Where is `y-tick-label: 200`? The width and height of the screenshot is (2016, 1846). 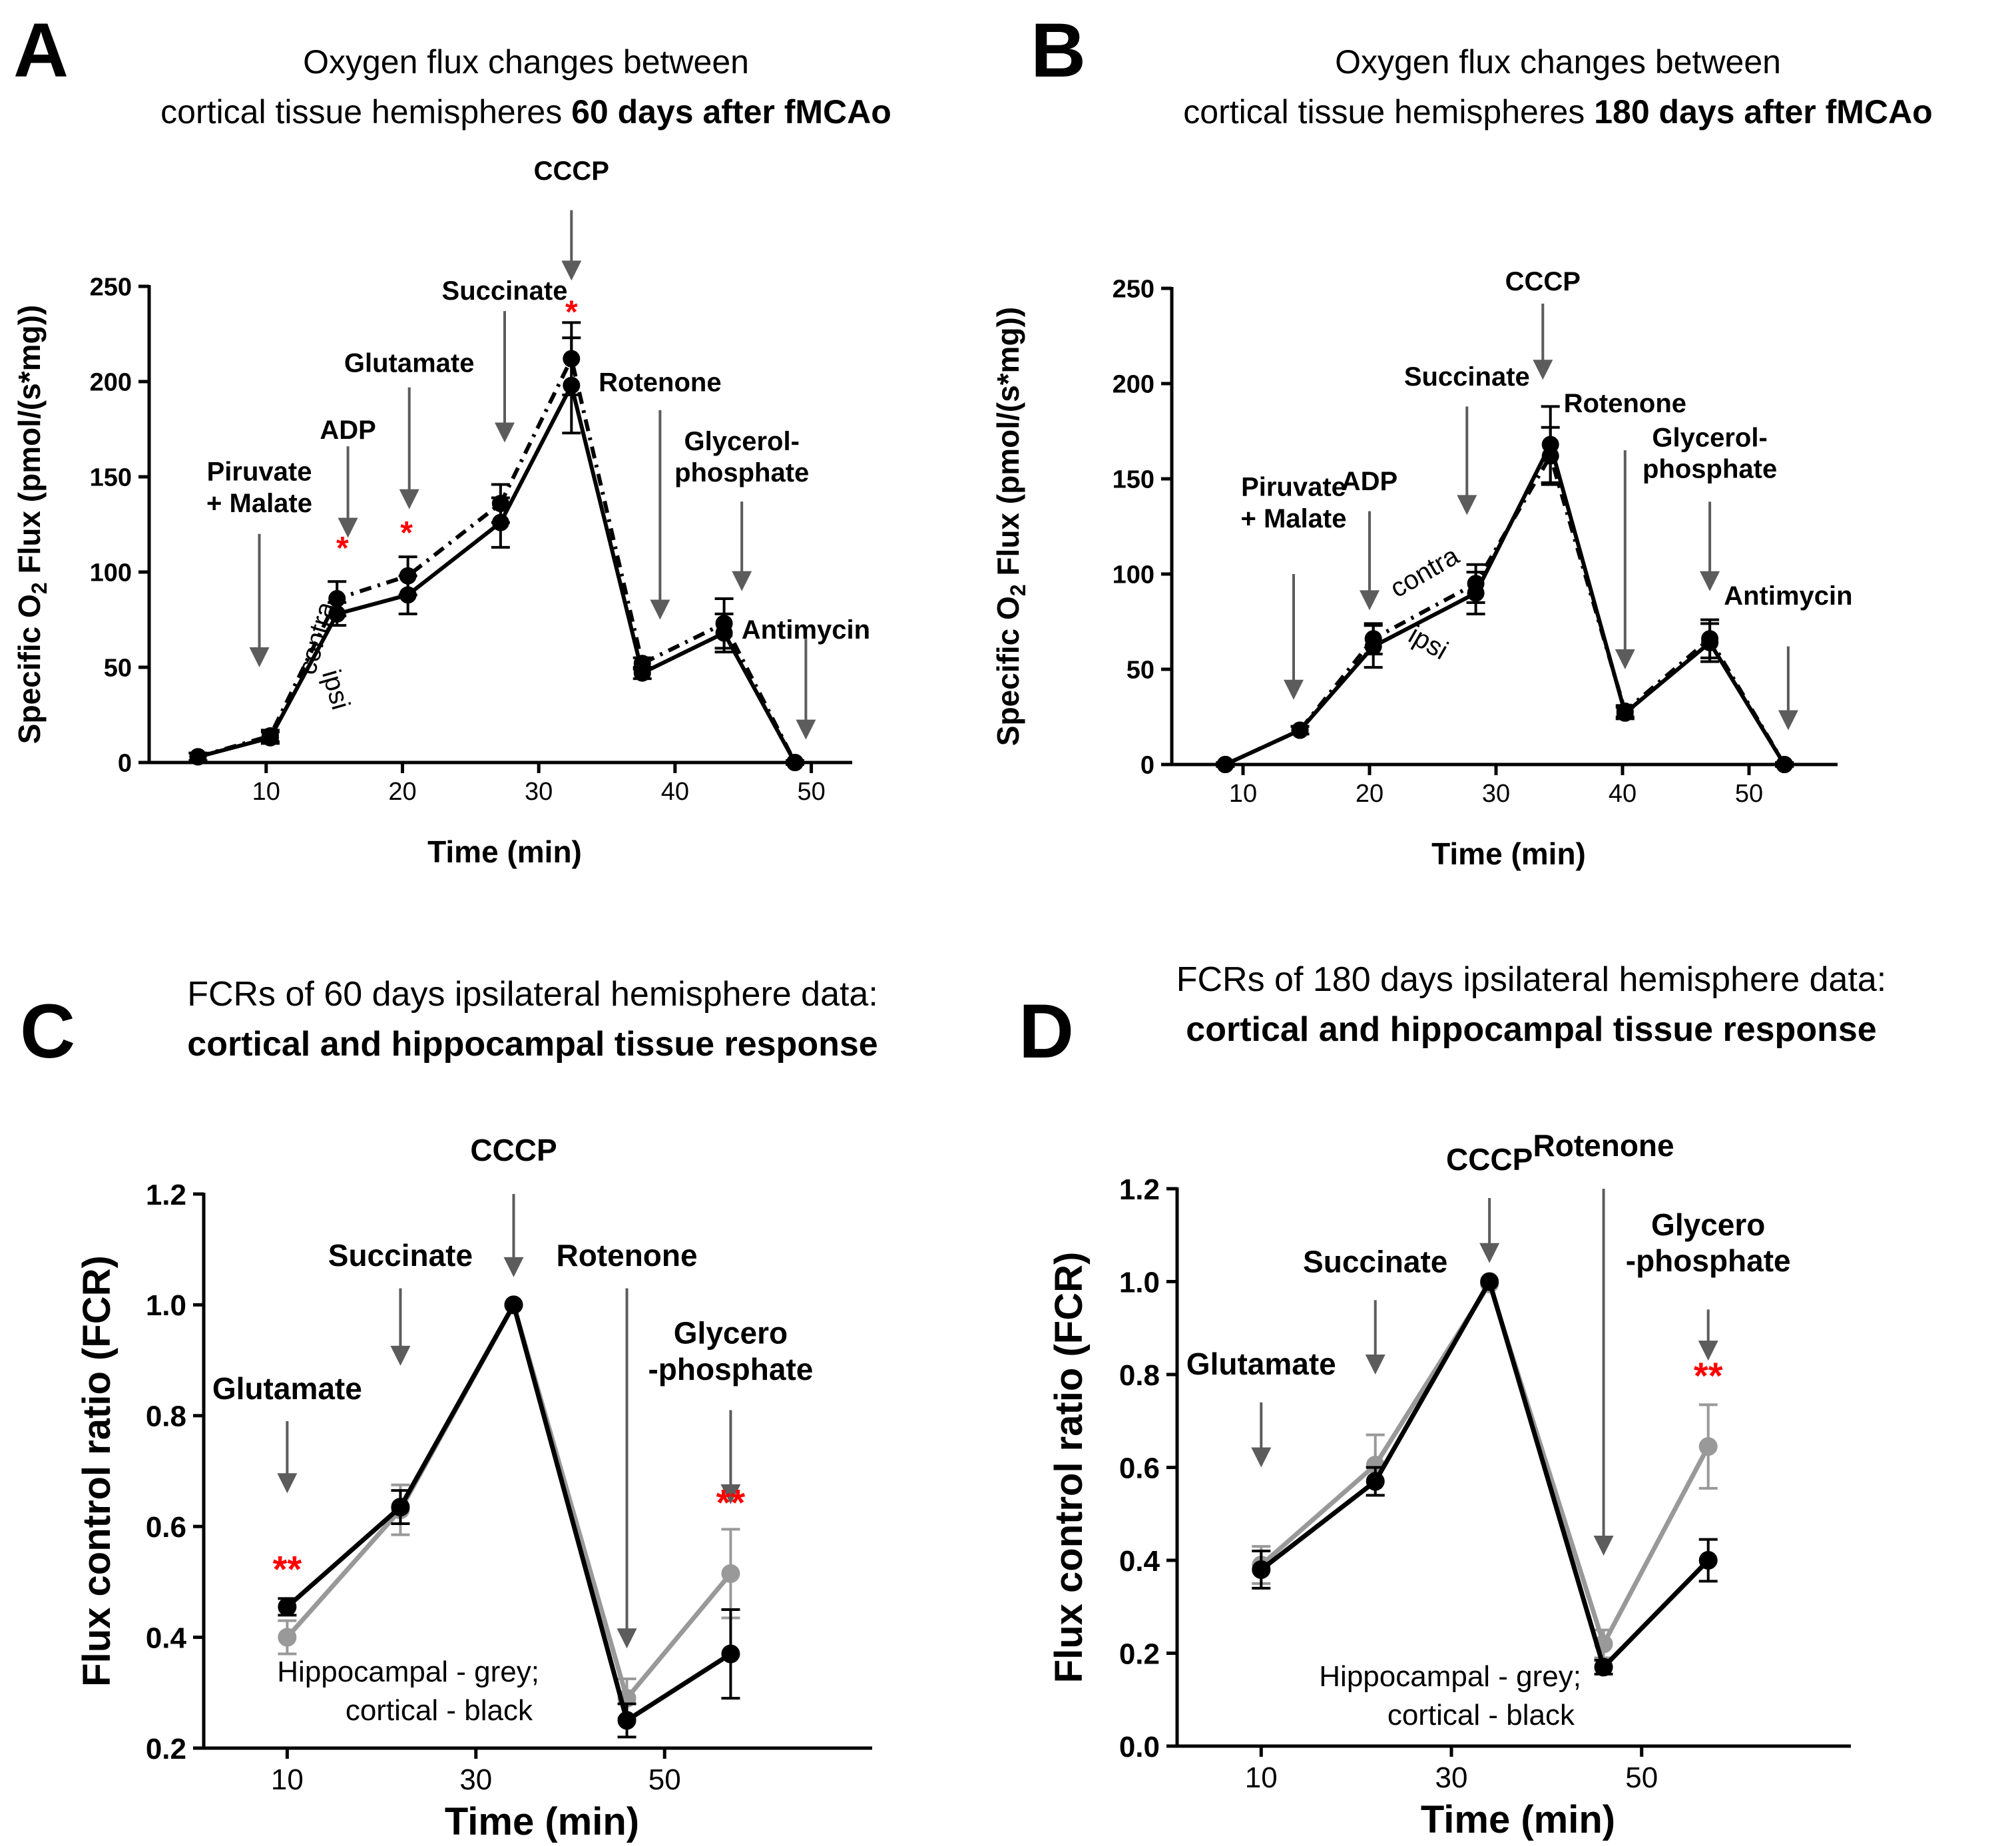
y-tick-label: 200 is located at coordinates (1133, 385).